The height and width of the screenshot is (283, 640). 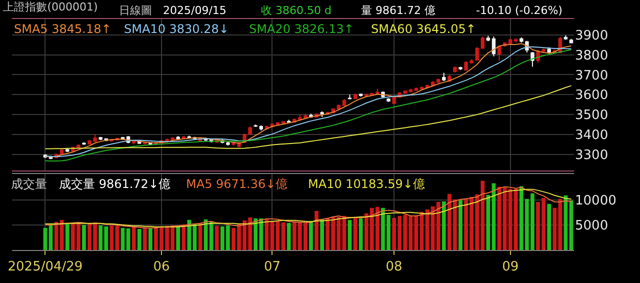 What do you see at coordinates (398, 10) in the screenshot?
I see `text: 量 9861.72 億` at bounding box center [398, 10].